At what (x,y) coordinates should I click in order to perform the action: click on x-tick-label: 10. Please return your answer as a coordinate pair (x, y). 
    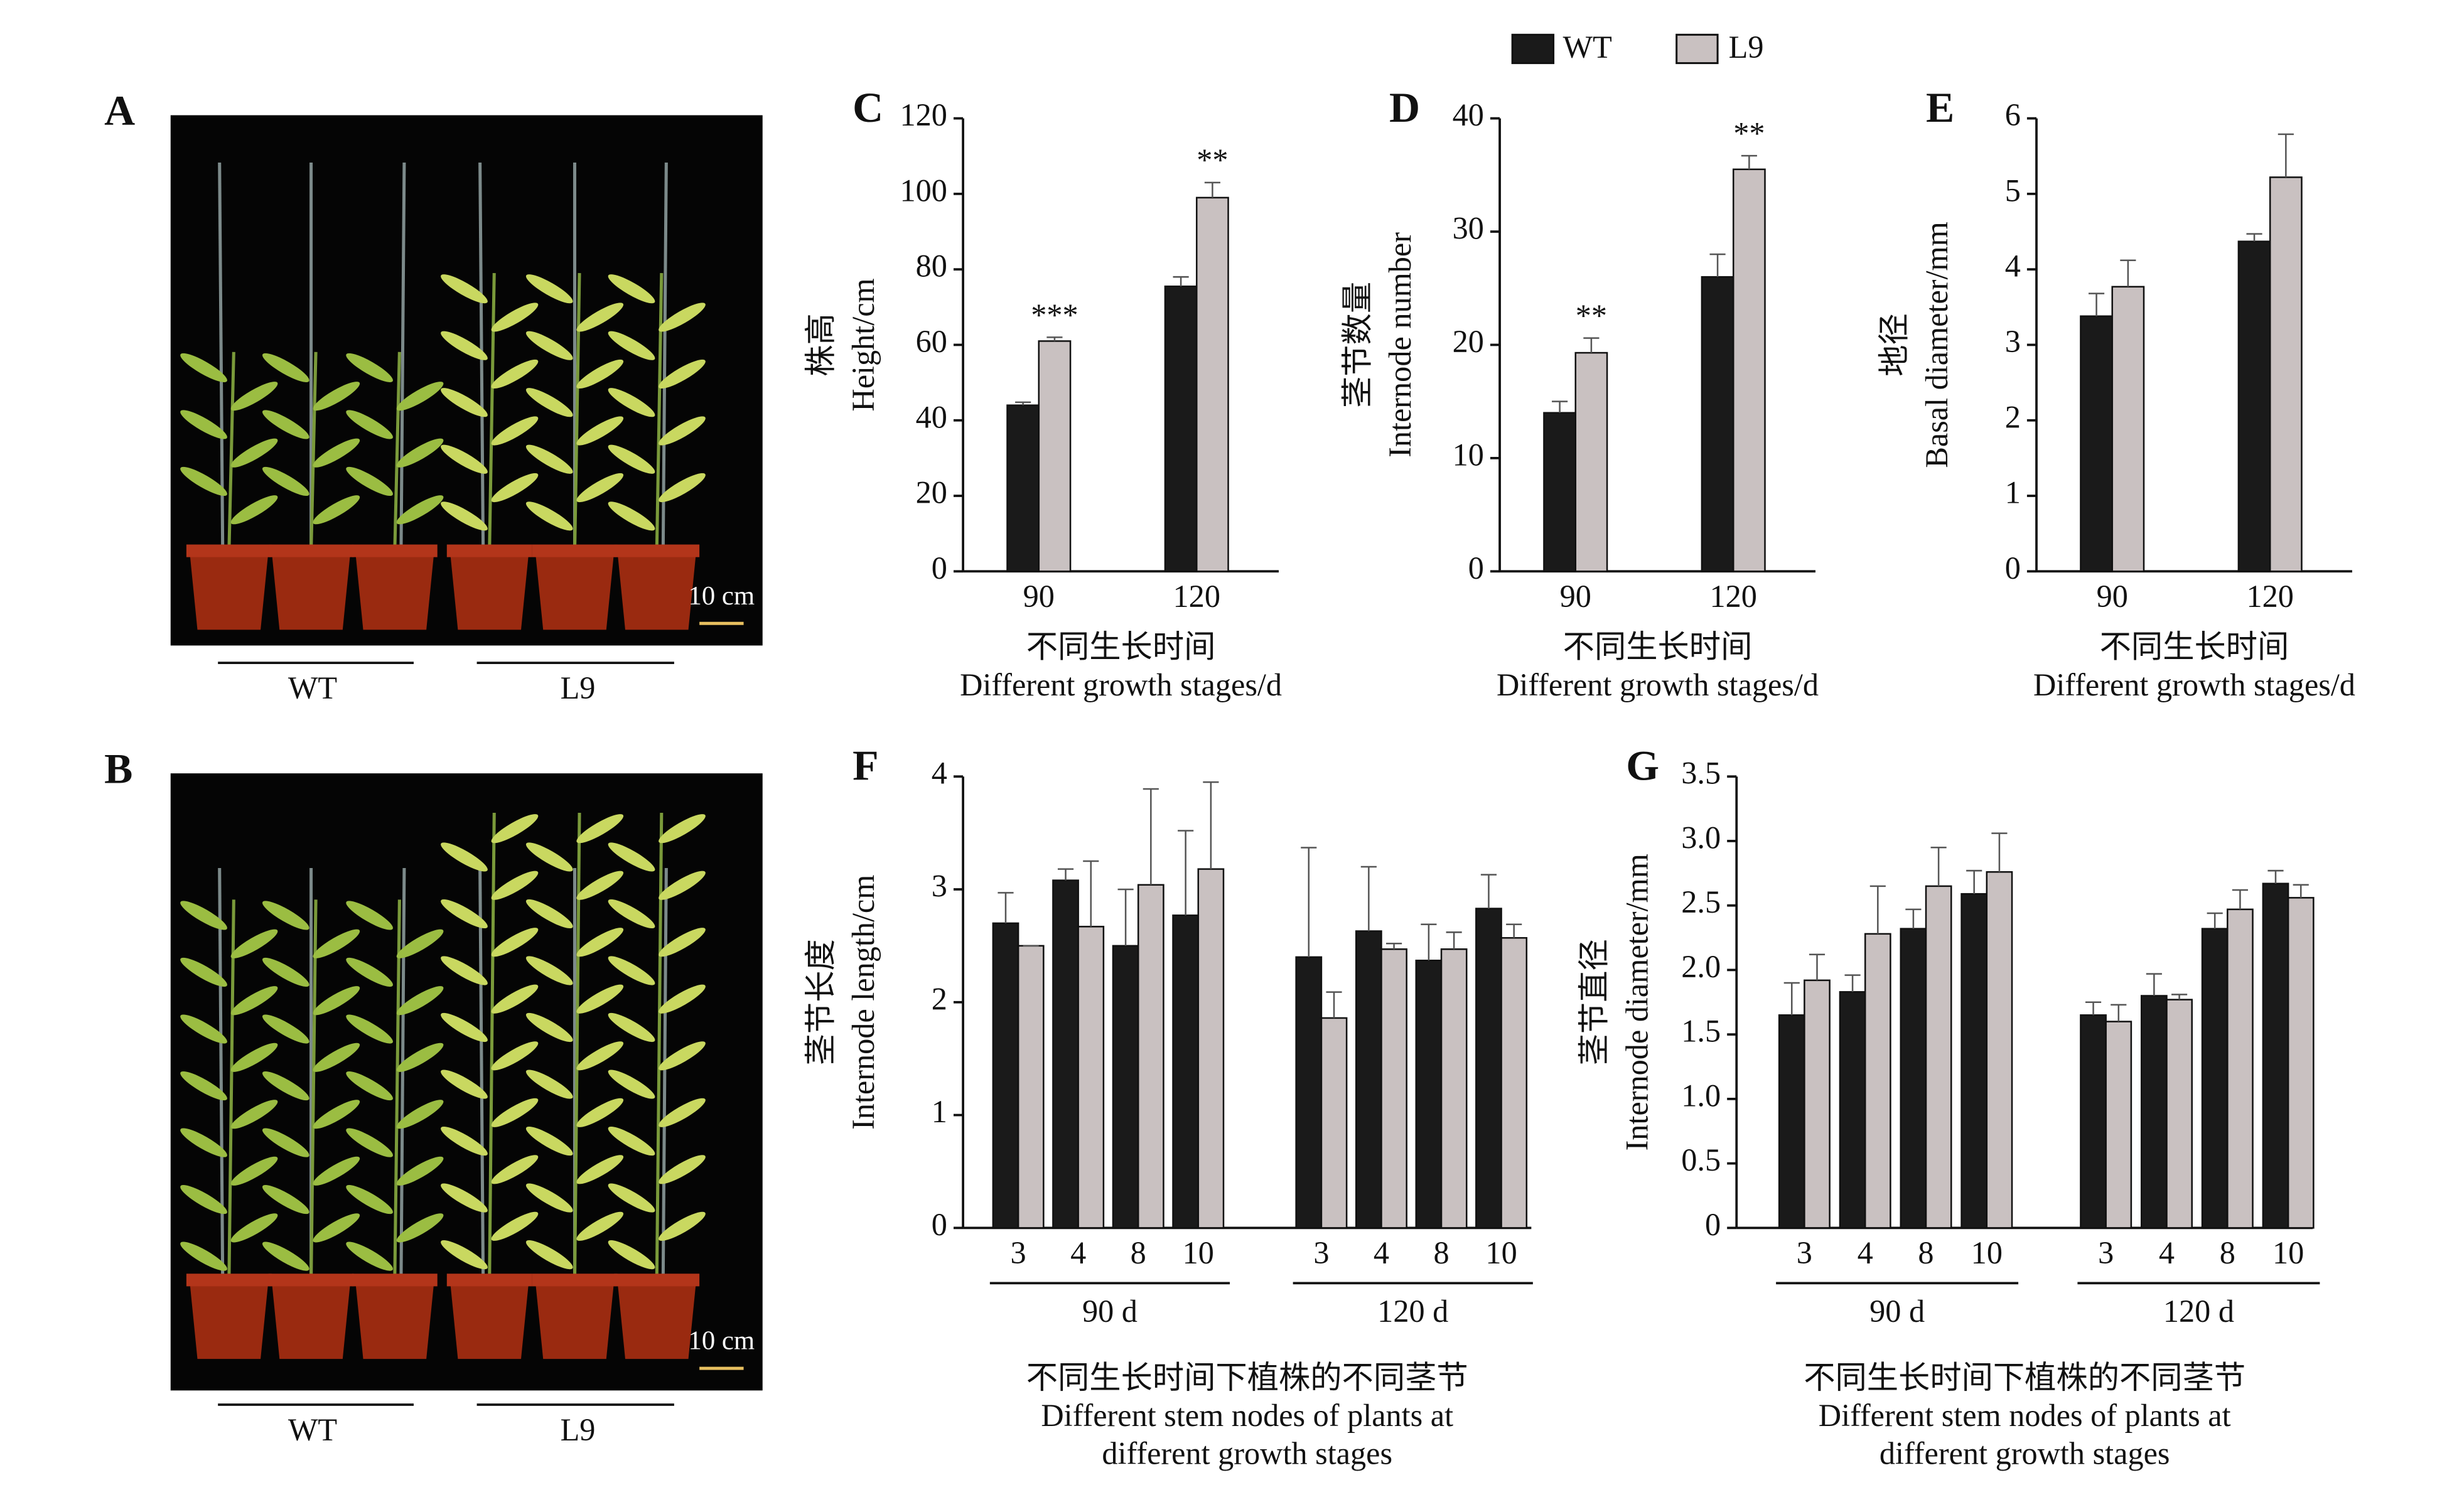
    Looking at the image, I should click on (2288, 1252).